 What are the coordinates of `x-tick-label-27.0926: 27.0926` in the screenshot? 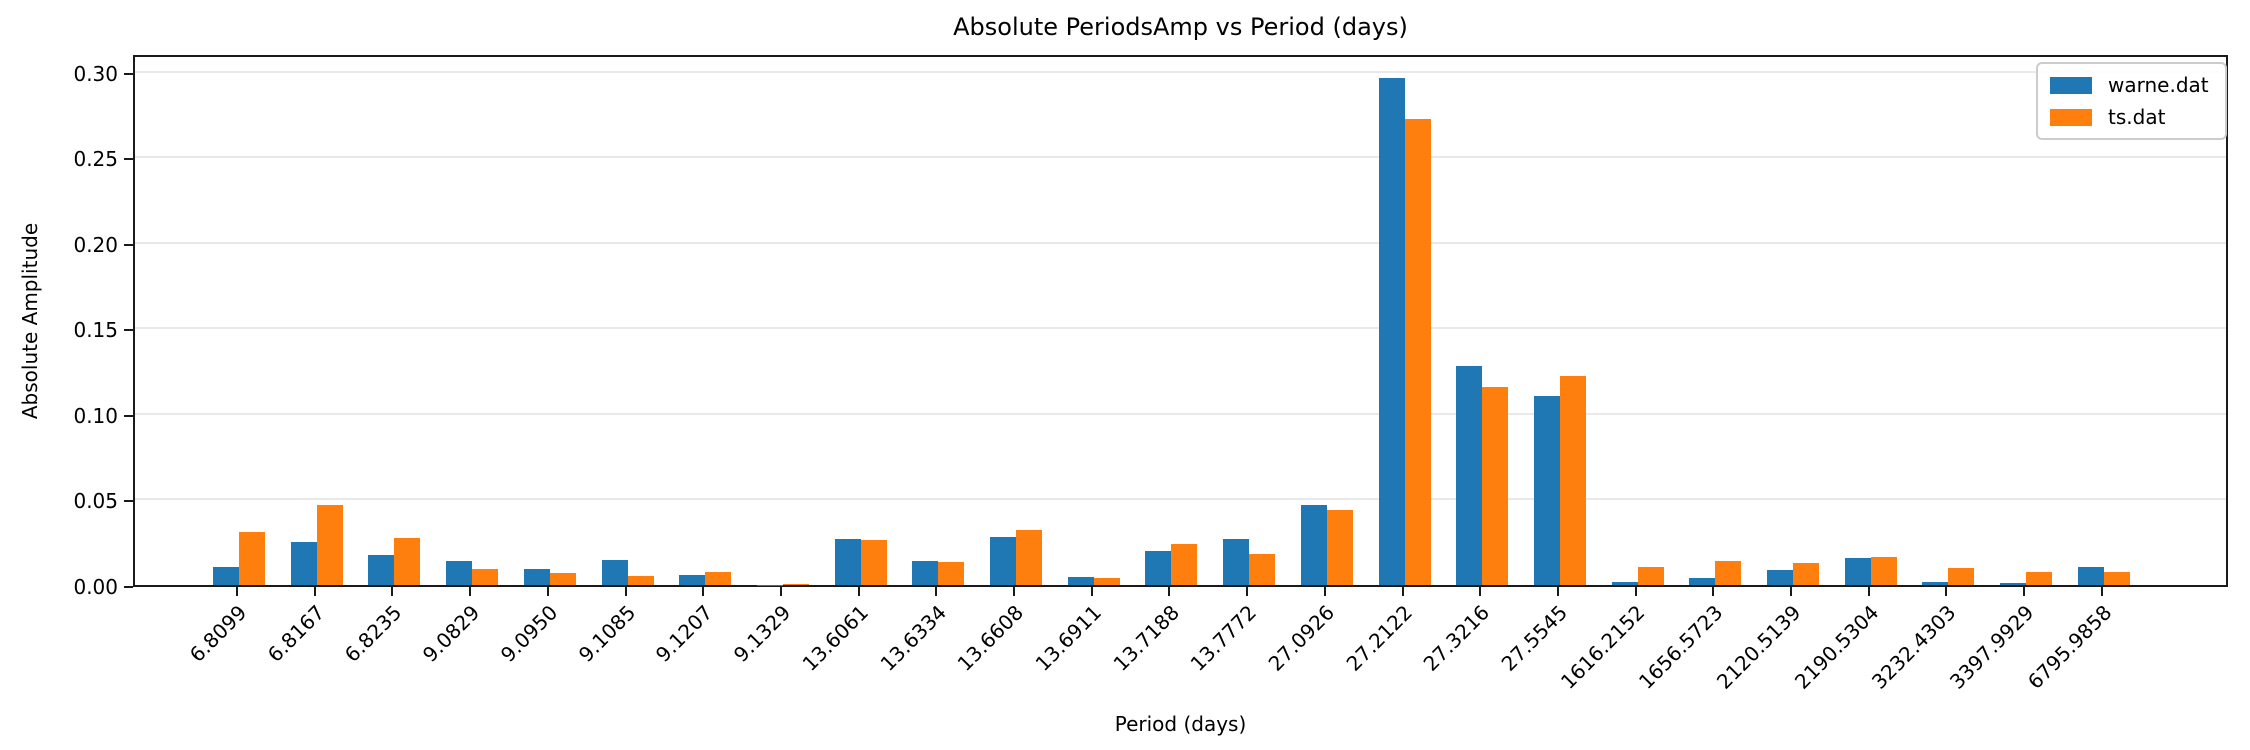 It's located at (1301, 638).